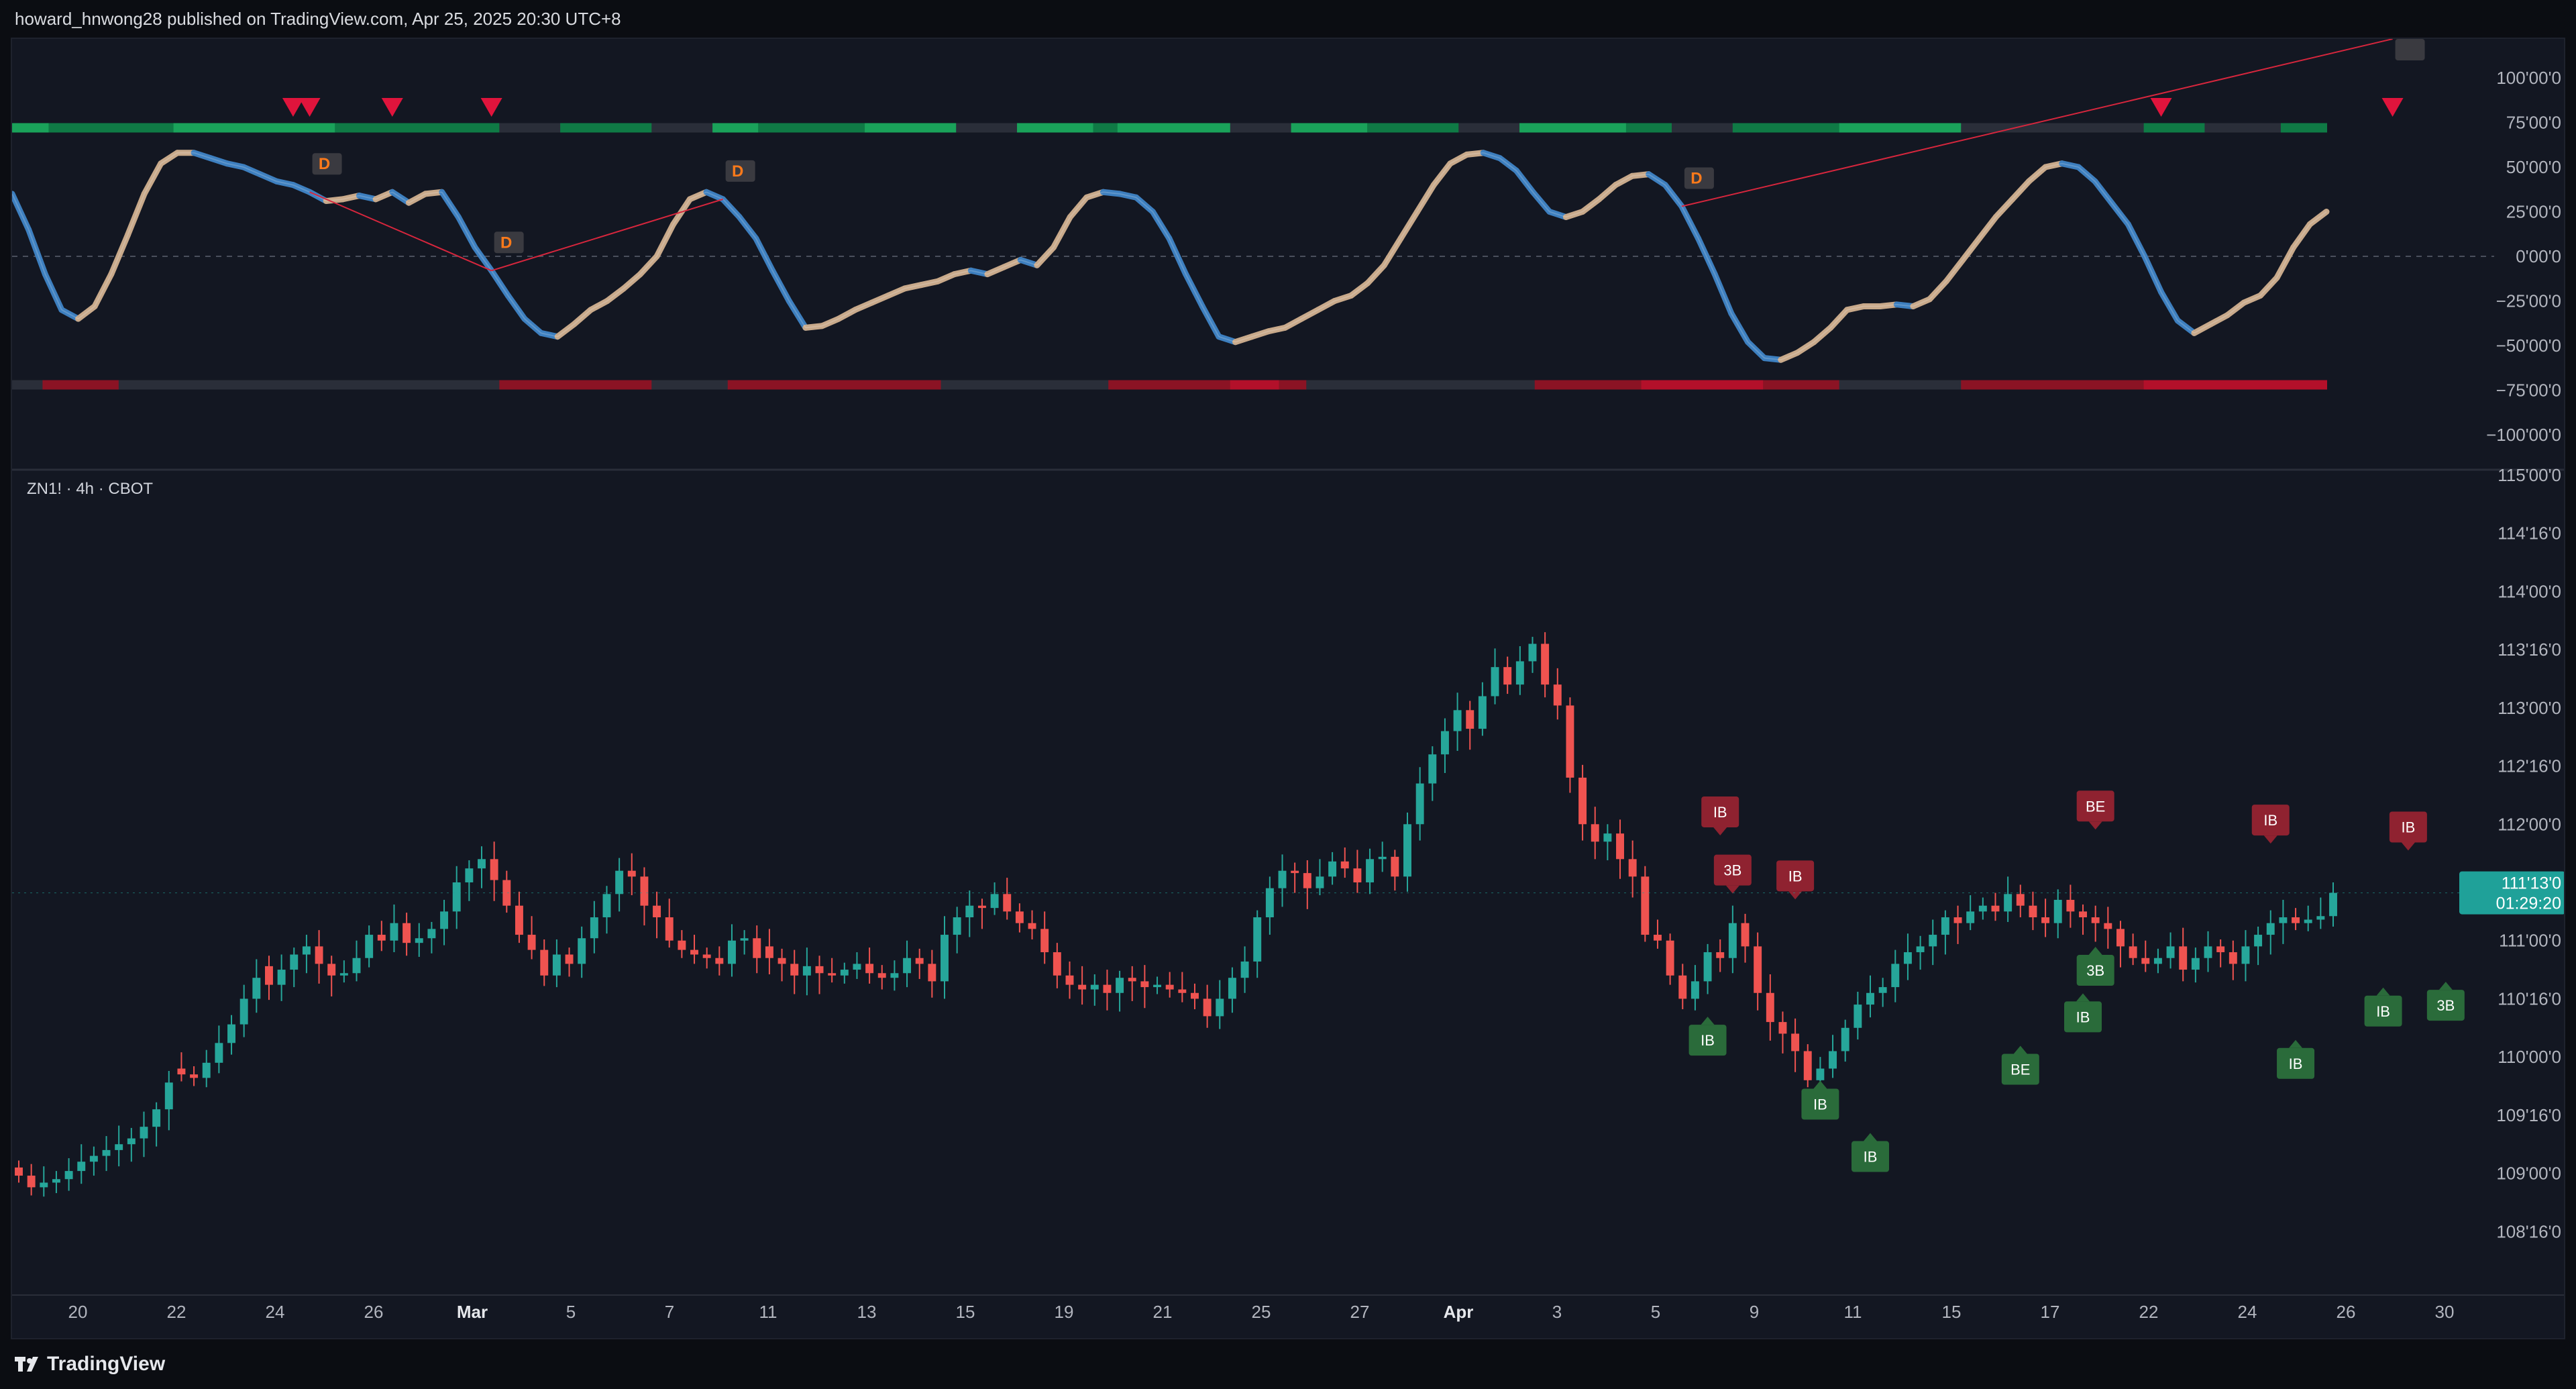 The width and height of the screenshot is (2576, 1389). What do you see at coordinates (1870, 1153) in the screenshot?
I see `bull-signal-label: IB` at bounding box center [1870, 1153].